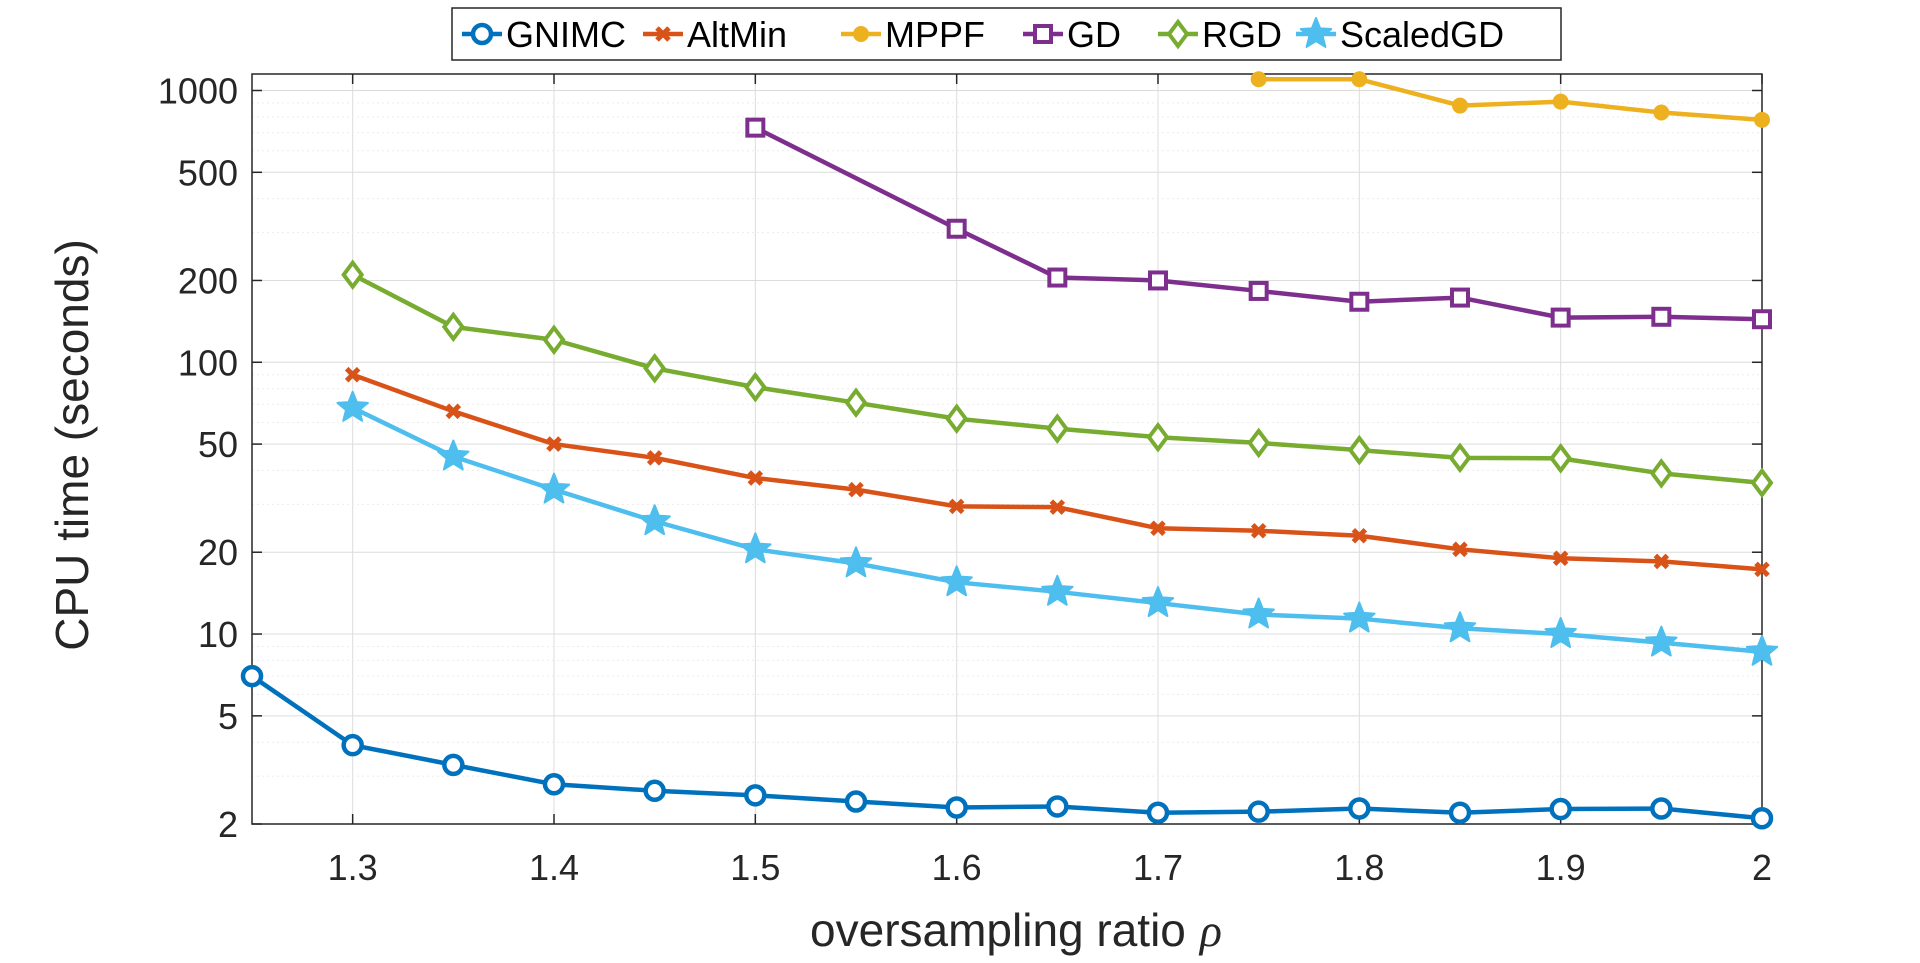 This screenshot has height=963, width=1920. I want to click on y-tick-label: 10, so click(218, 634).